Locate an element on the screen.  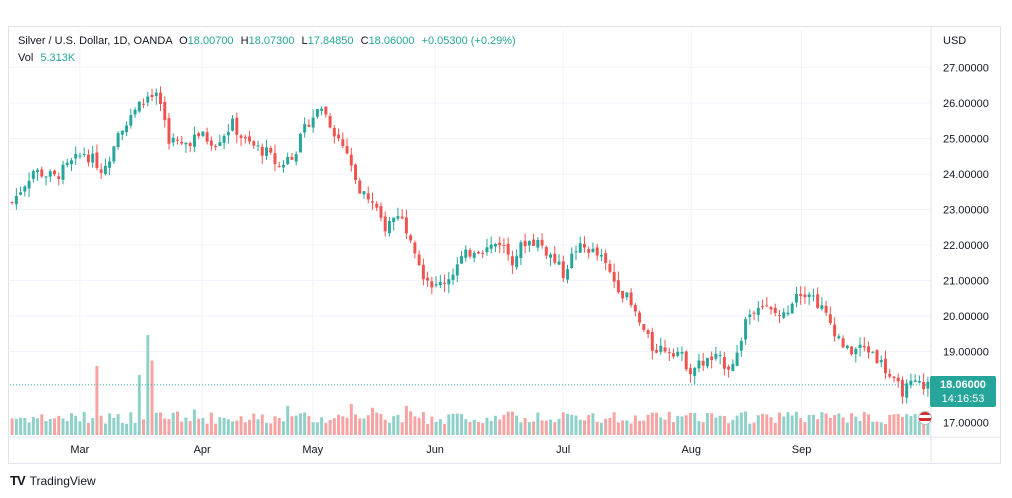
symbol-title: Silver / U.S. Dollar, 1D, OANDA is located at coordinates (95, 41).